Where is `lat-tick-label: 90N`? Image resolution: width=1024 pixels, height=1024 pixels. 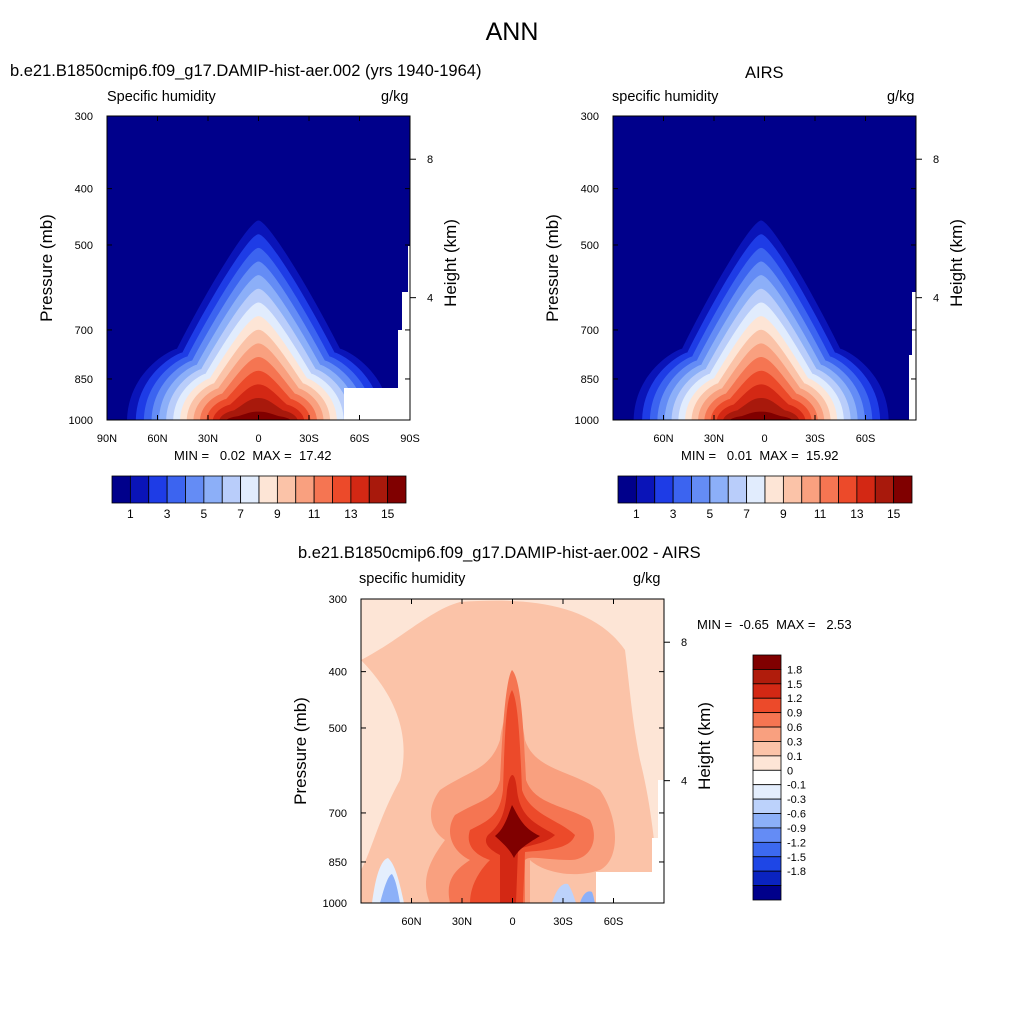 lat-tick-label: 90N is located at coordinates (107, 439).